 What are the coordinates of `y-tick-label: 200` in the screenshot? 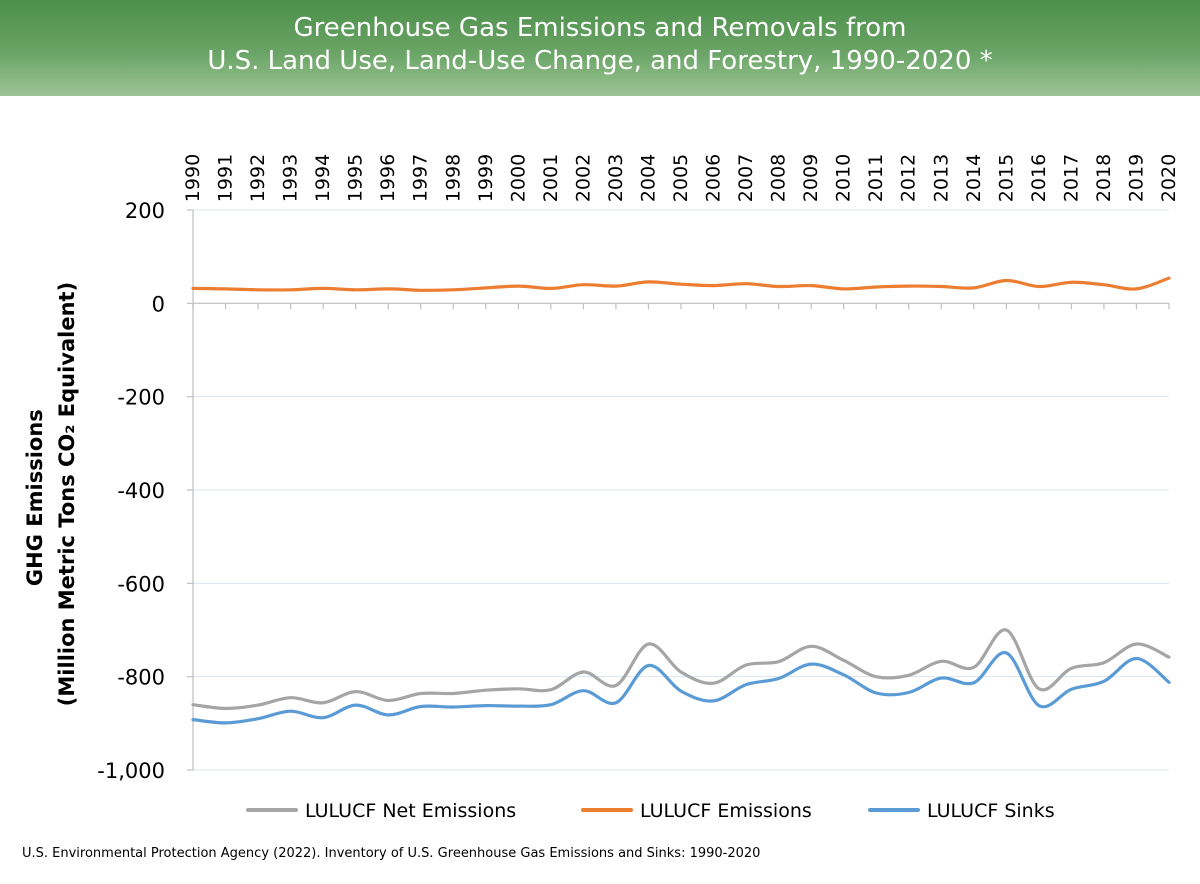 It's located at (145, 211).